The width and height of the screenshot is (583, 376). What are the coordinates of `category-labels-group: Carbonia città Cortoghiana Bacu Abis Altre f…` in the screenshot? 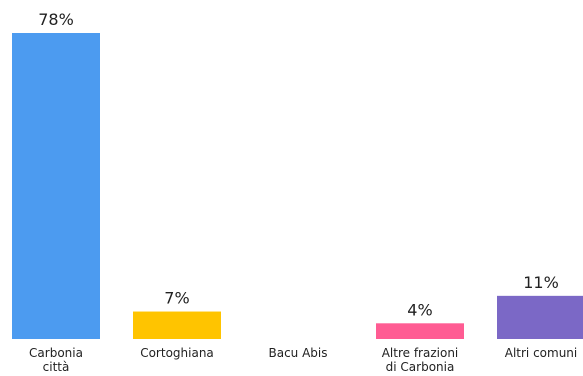 It's located at (303, 360).